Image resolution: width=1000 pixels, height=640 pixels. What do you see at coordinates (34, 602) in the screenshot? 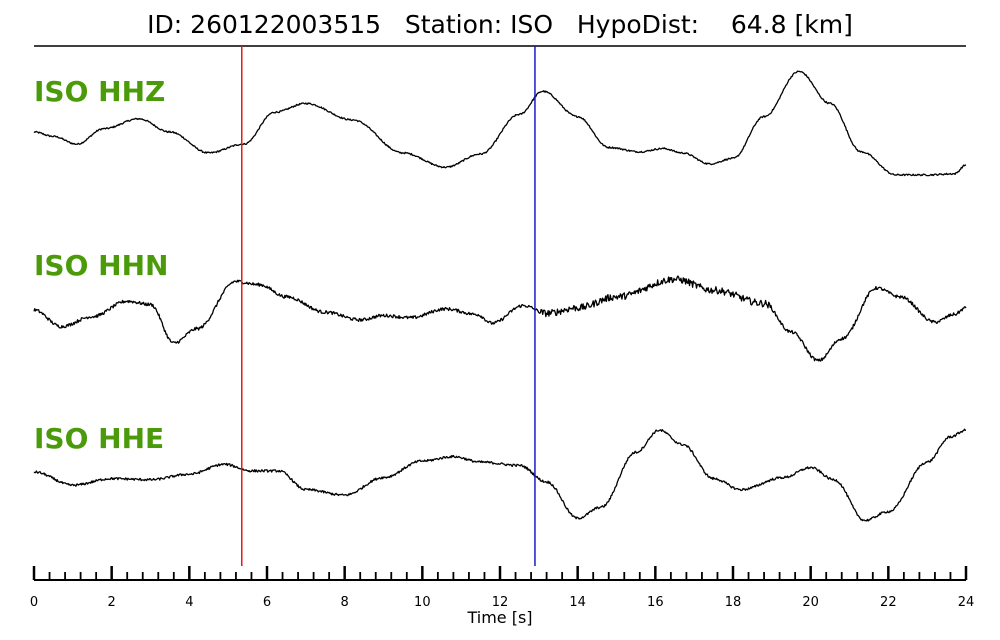
I see `x-tick-label: 0` at bounding box center [34, 602].